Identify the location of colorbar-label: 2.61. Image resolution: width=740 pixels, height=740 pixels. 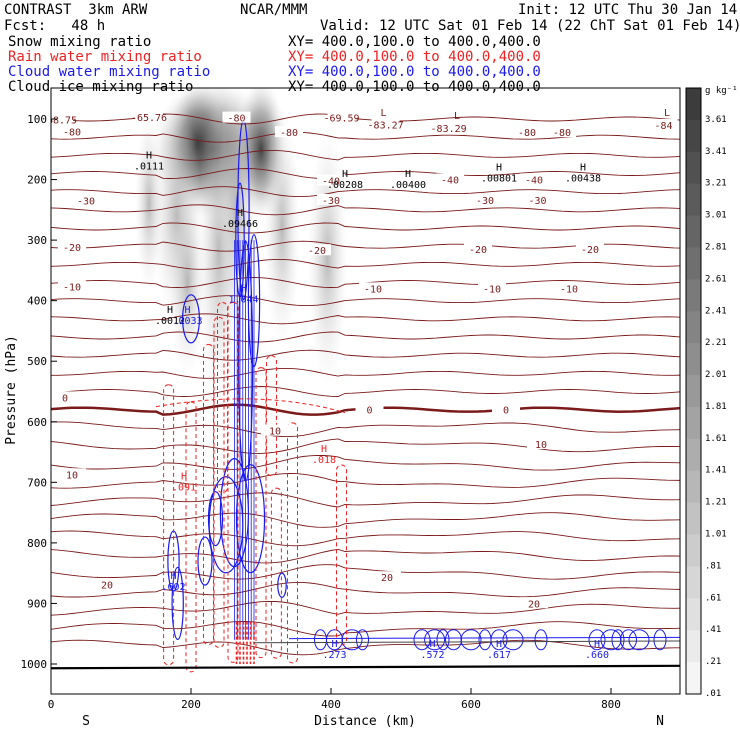
(716, 279).